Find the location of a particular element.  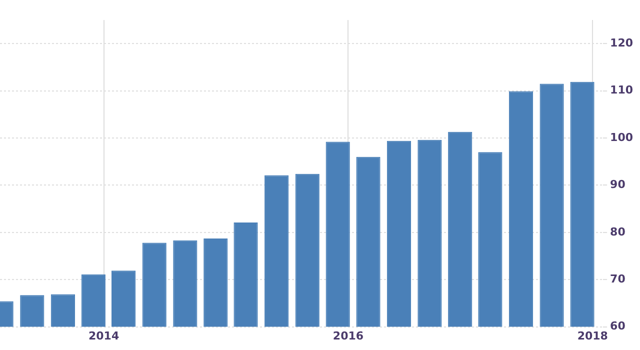

y-tick-label: 100 is located at coordinates (622, 137).